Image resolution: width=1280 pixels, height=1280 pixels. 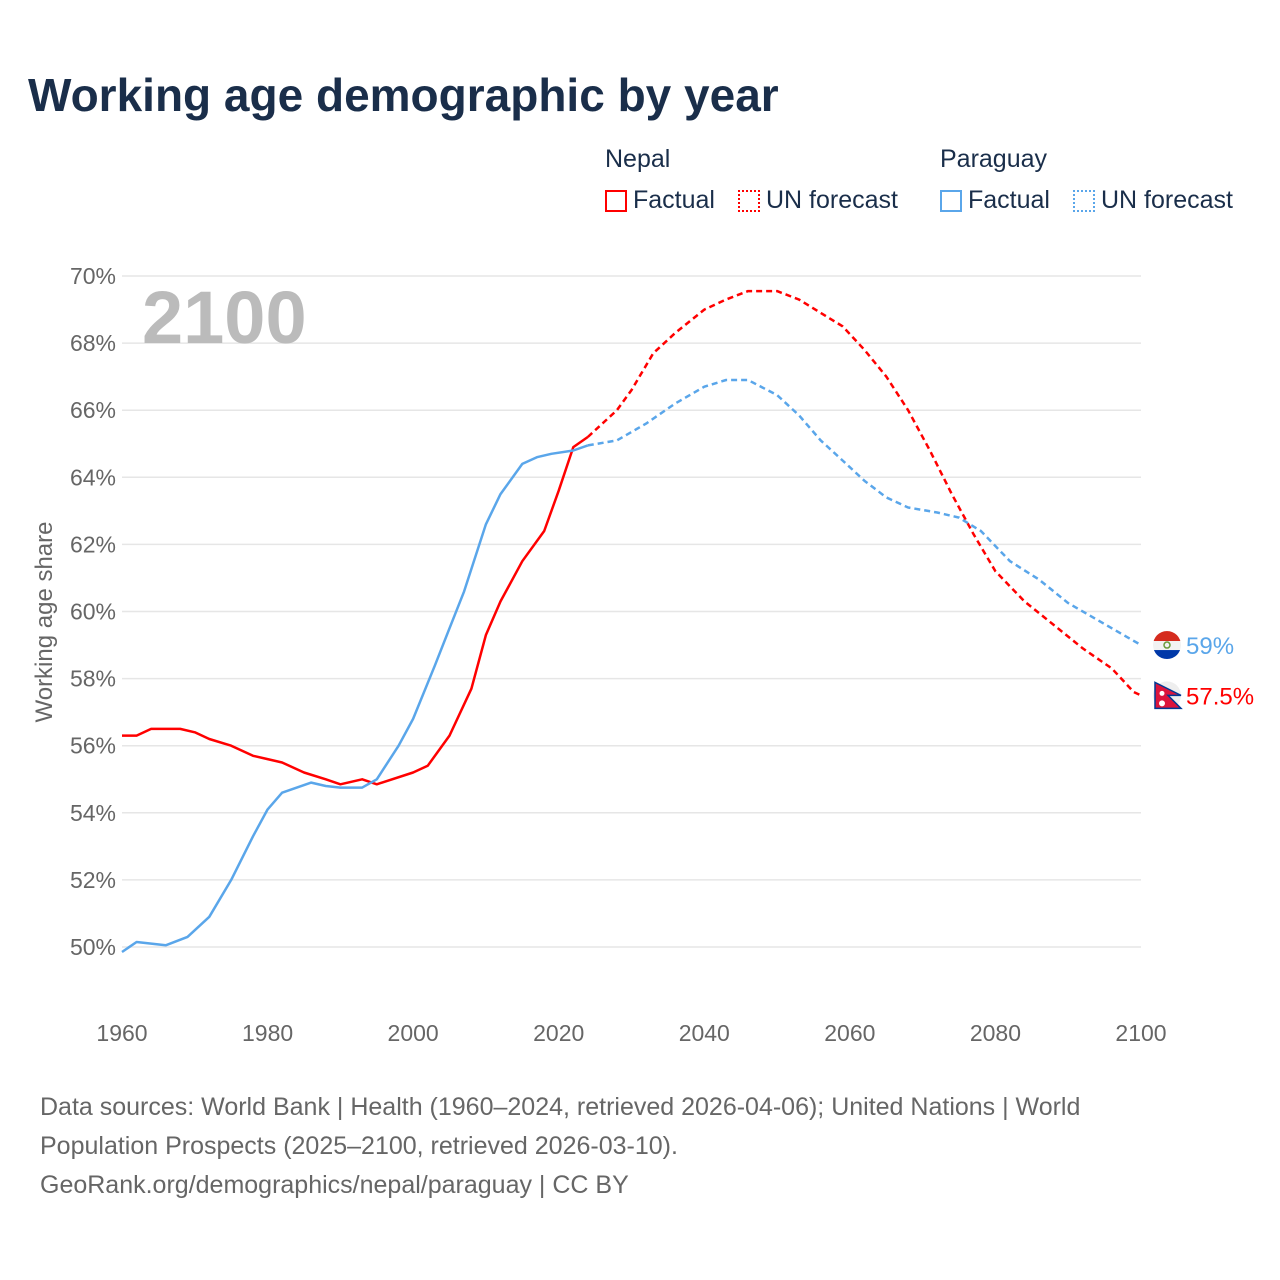 What do you see at coordinates (355, 610) in the screenshot?
I see `series-line-nepal-factual` at bounding box center [355, 610].